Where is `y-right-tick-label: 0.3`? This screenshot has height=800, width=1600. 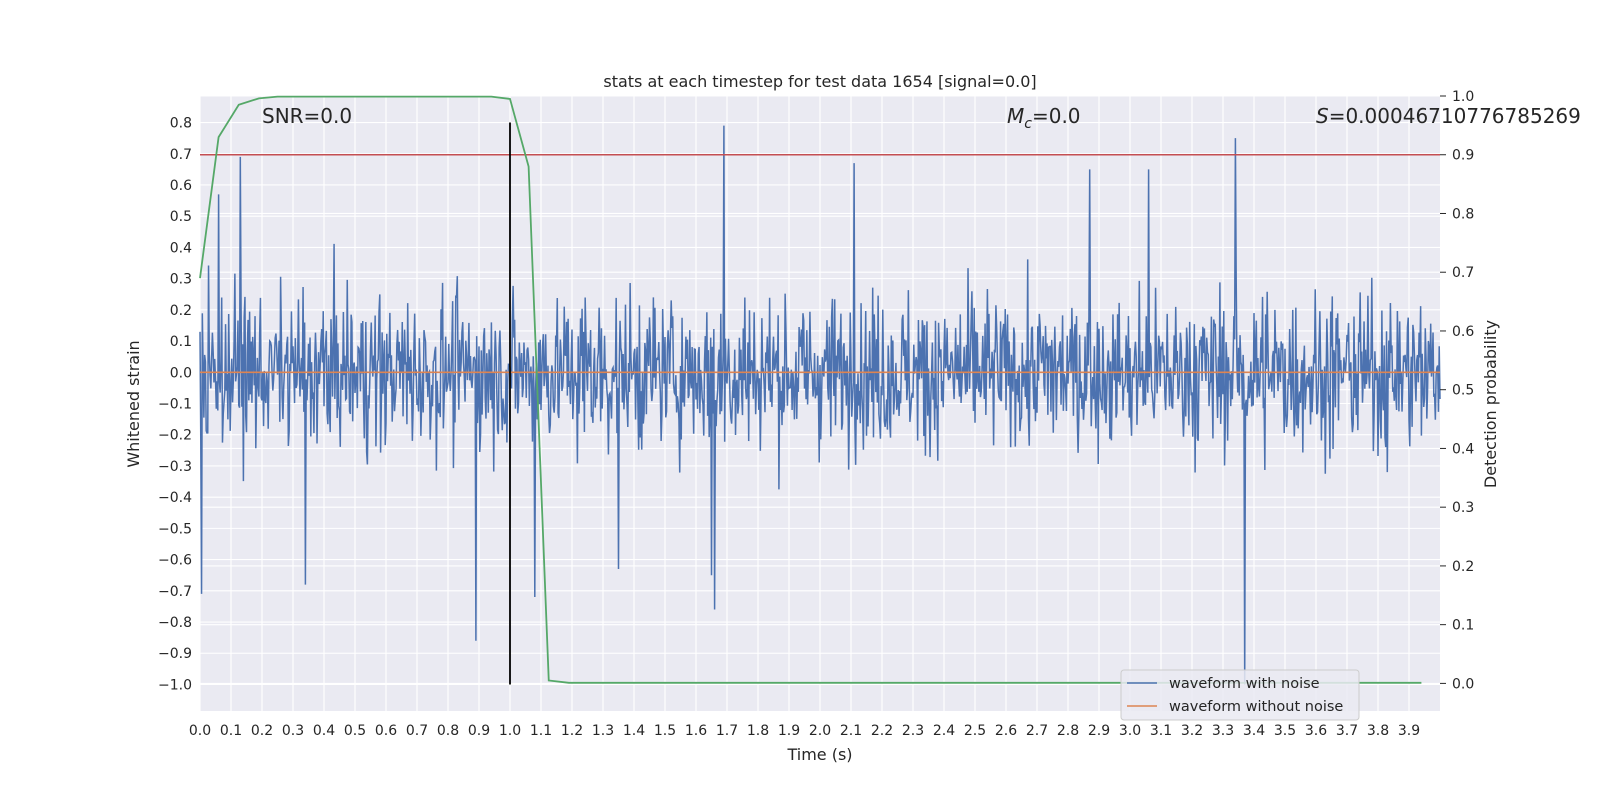
y-right-tick-label: 0.3 is located at coordinates (1463, 508).